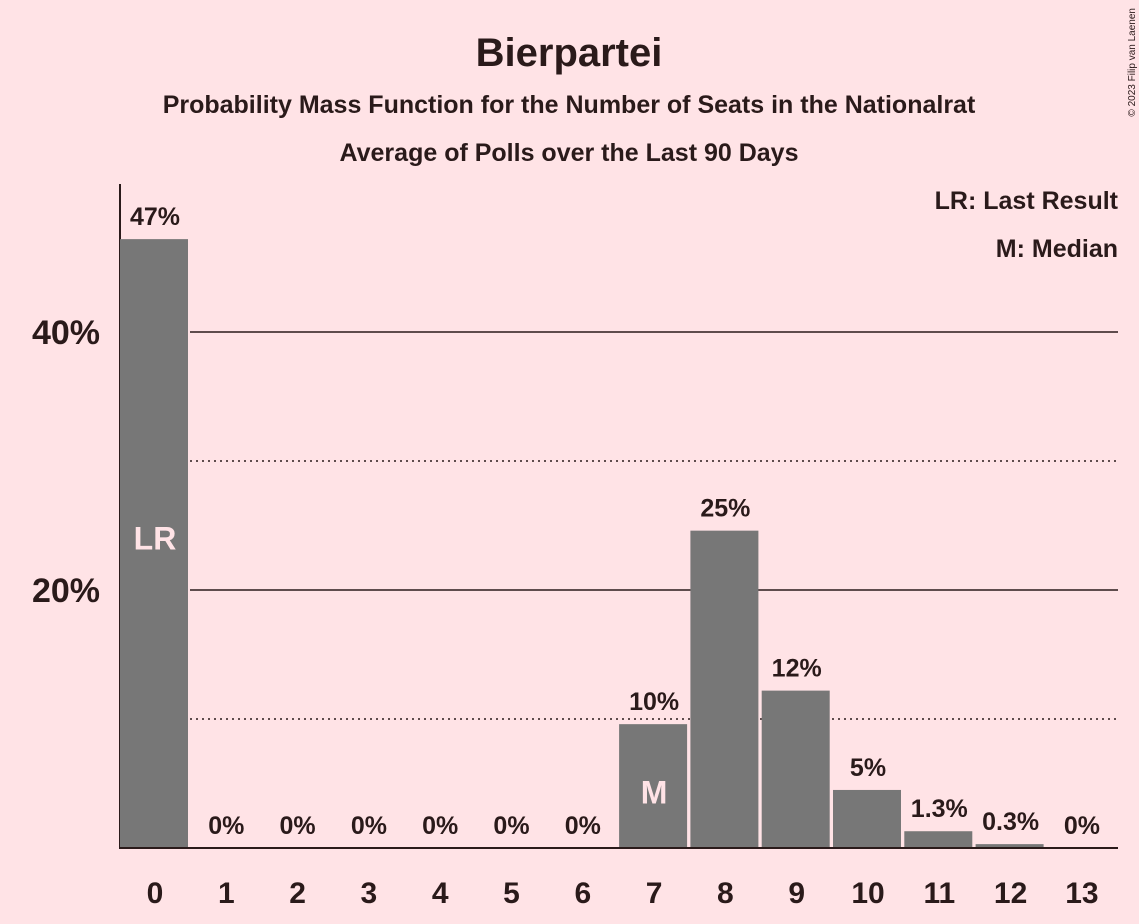  Describe the element at coordinates (1057, 249) in the screenshot. I see `legend-median: M: Median` at that location.